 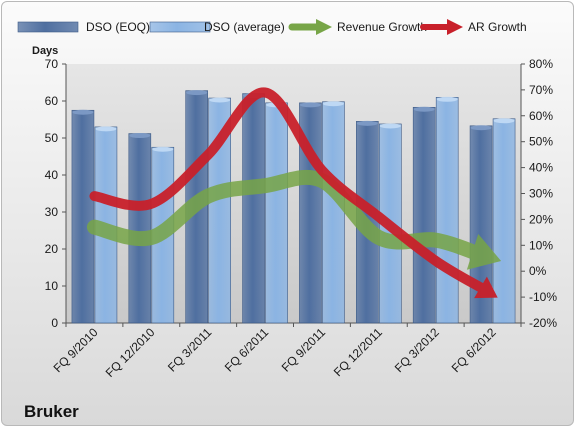 What do you see at coordinates (304, 350) in the screenshot?
I see `x-tick-label: FQ 9/2011` at bounding box center [304, 350].